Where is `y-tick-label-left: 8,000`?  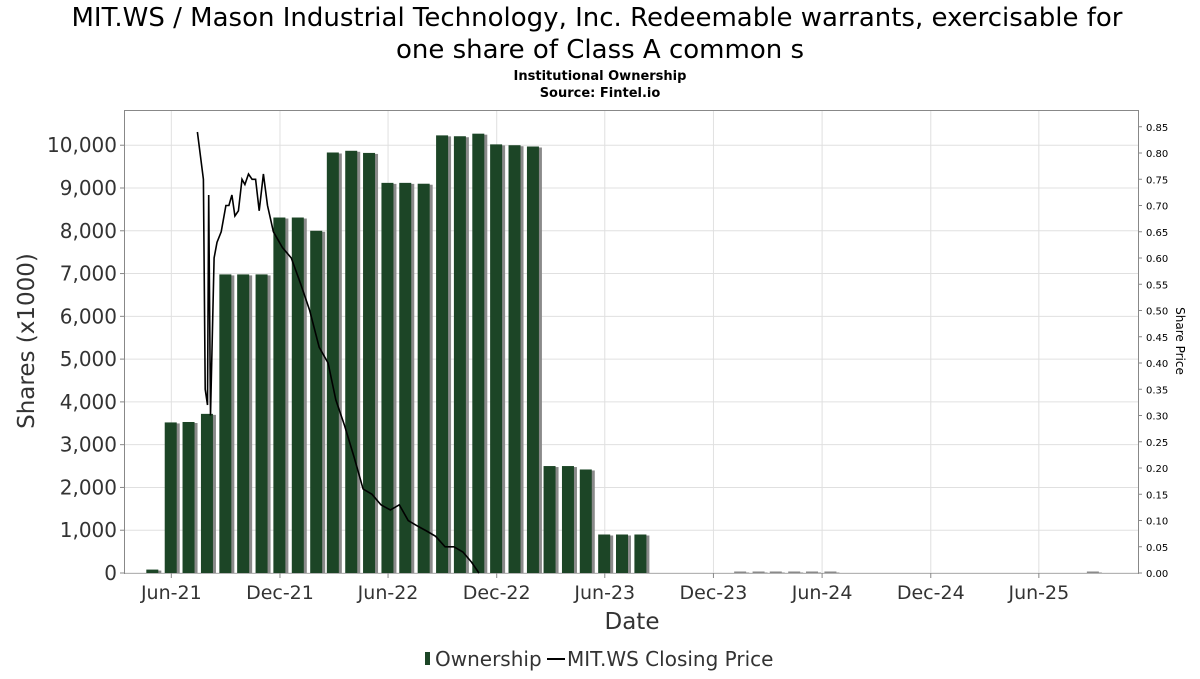
y-tick-label-left: 8,000 is located at coordinates (88, 231).